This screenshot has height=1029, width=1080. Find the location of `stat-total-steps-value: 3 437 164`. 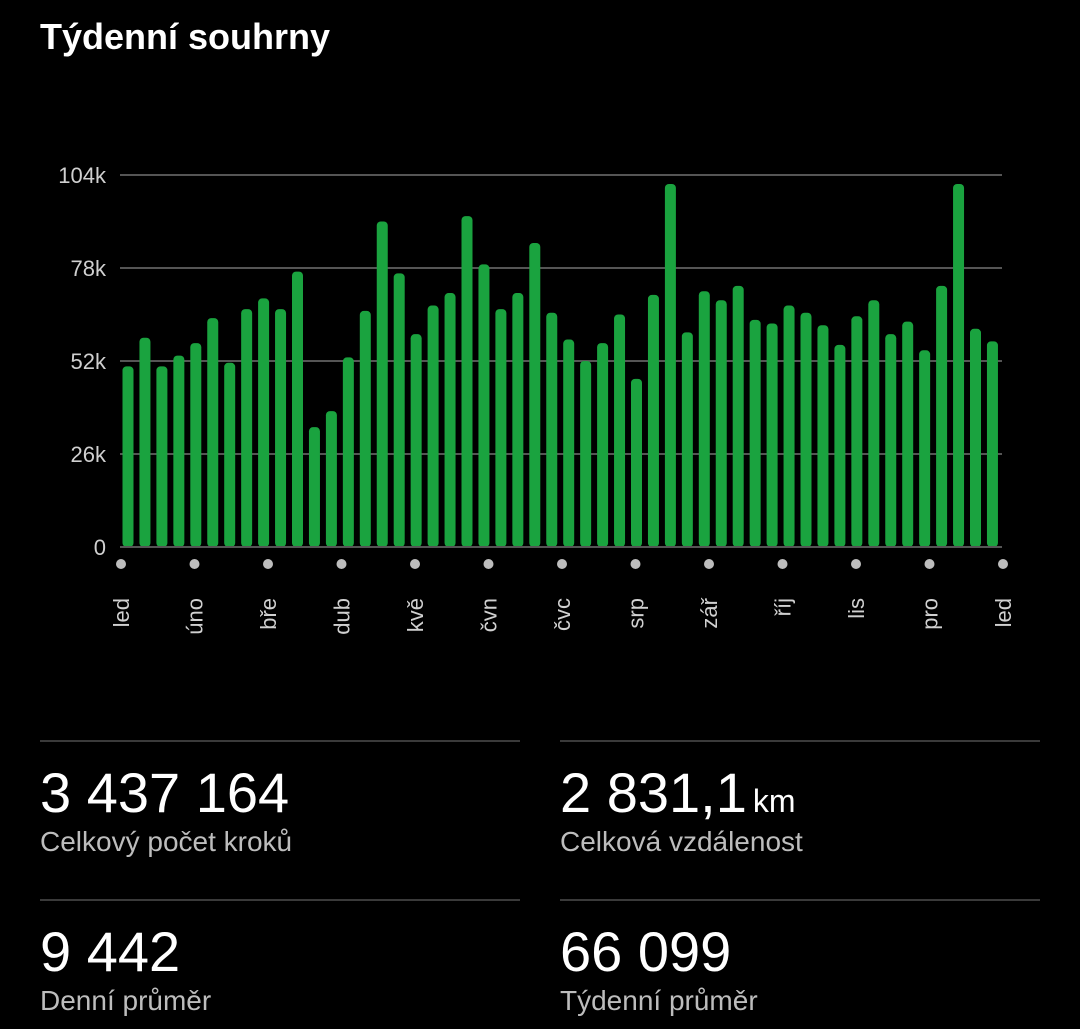

stat-total-steps-value: 3 437 164 is located at coordinates (165, 792).